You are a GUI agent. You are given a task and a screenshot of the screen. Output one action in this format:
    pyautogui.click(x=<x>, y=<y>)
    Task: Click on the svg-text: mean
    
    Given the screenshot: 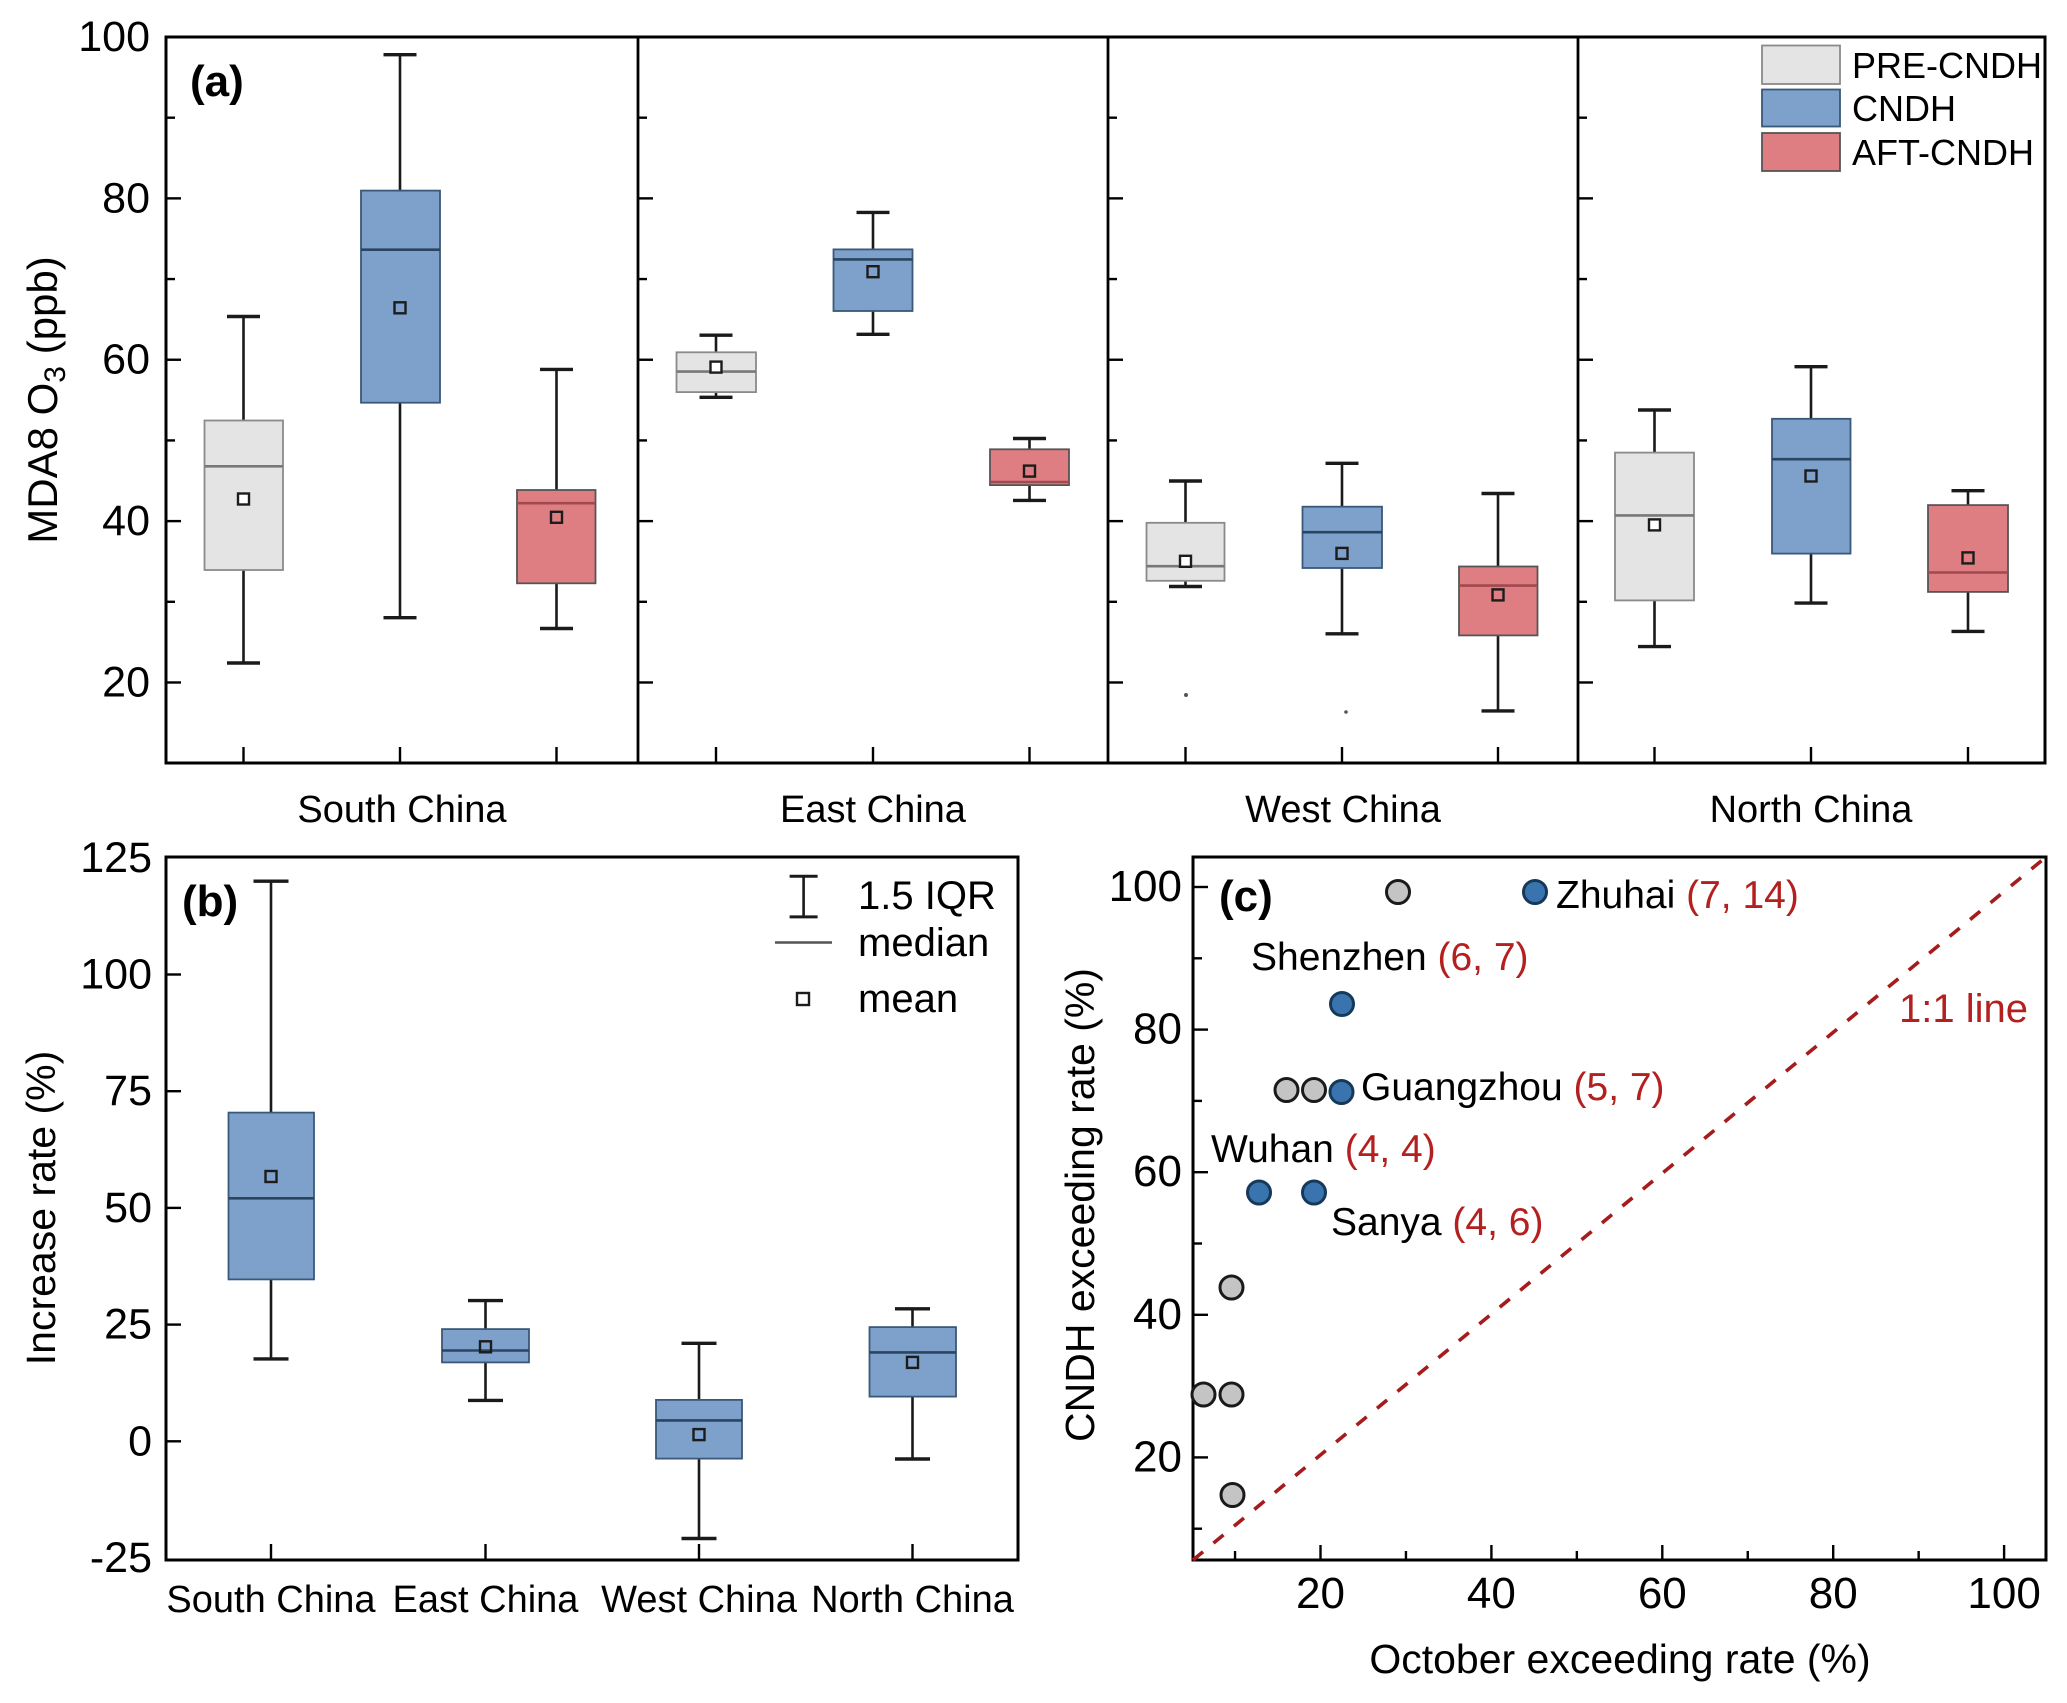 What is the action you would take?
    pyautogui.click(x=908, y=999)
    